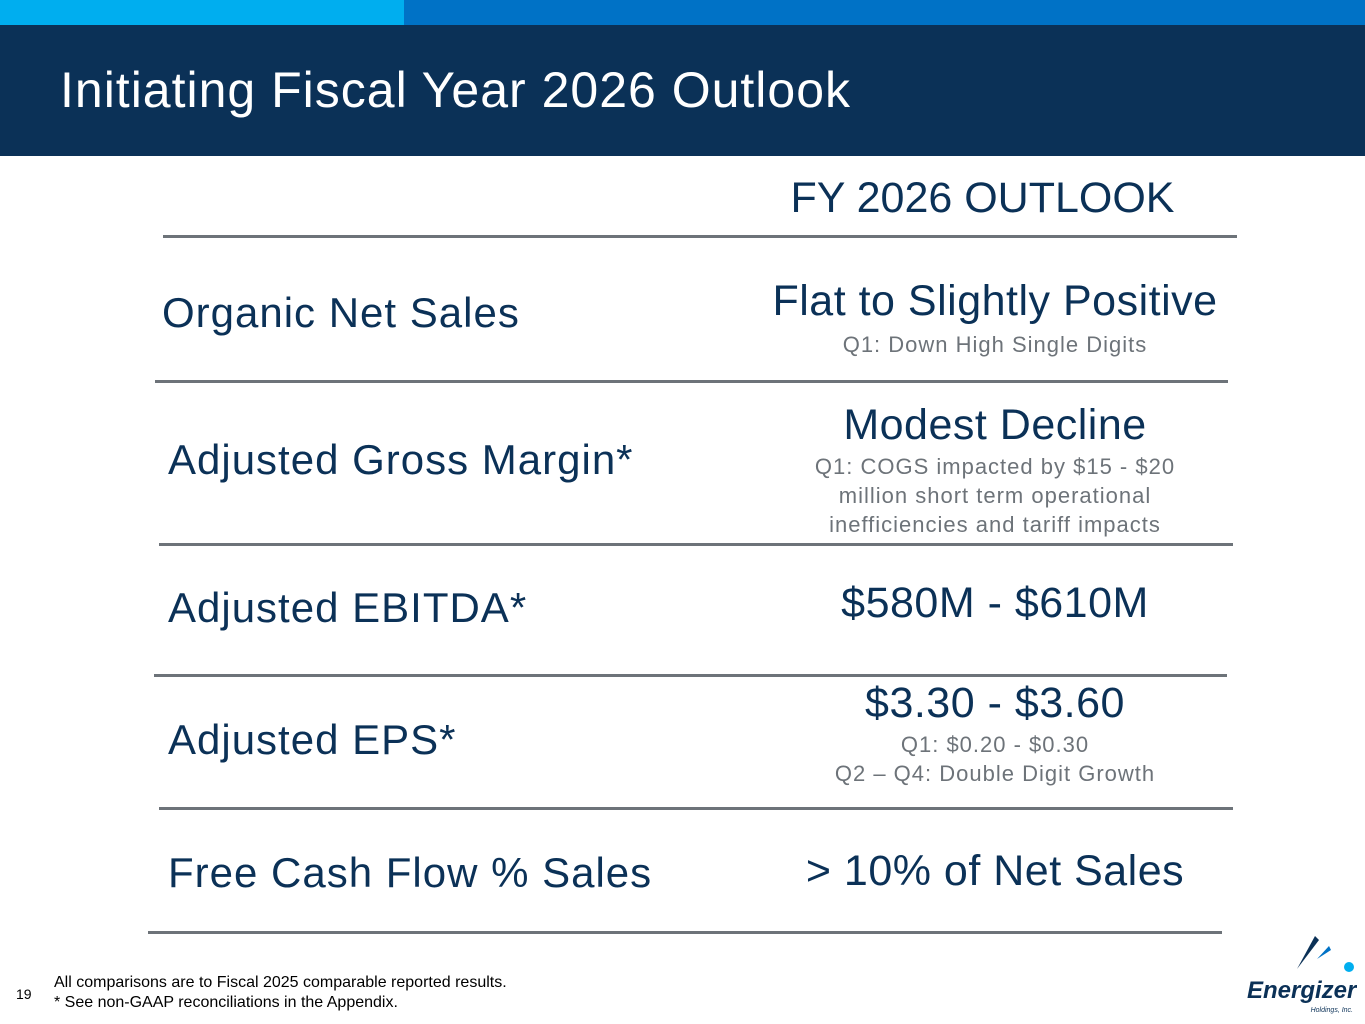 Image resolution: width=1365 pixels, height=1024 pixels. What do you see at coordinates (995, 301) in the screenshot?
I see `value-main: Flat to Slightly Positive` at bounding box center [995, 301].